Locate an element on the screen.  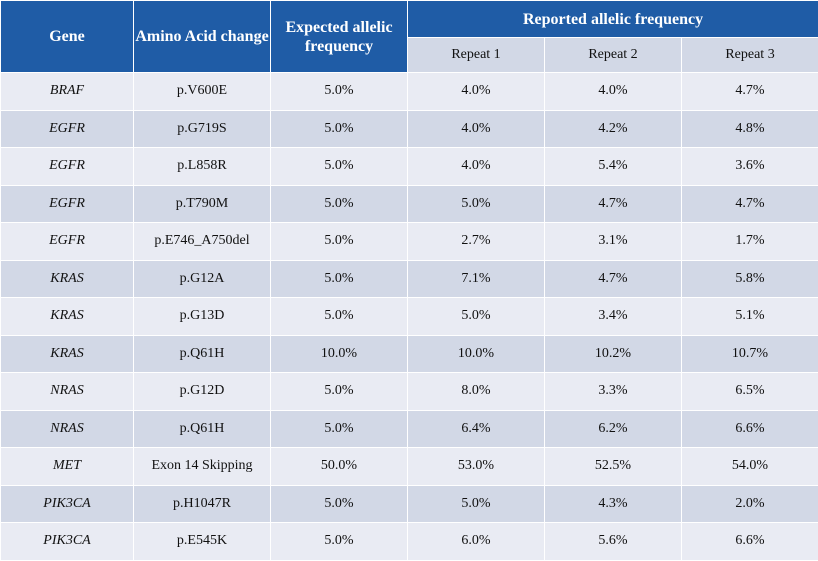
table-row: BRAF p.V600E 5.0% 4.0% 4.0% 4.7% is located at coordinates (409, 92).